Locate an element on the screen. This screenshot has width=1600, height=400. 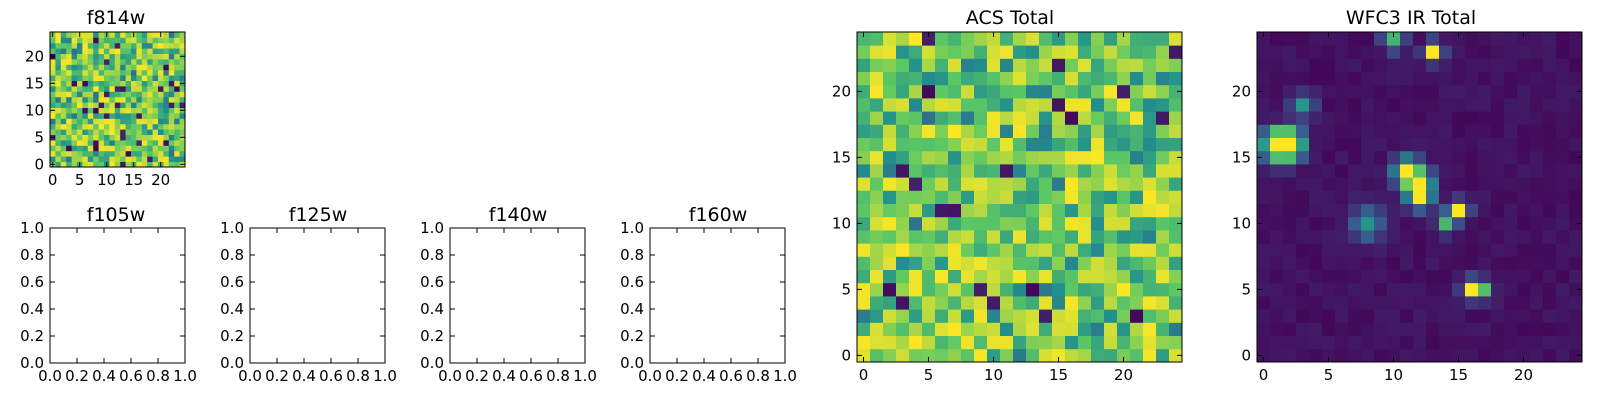
x-tick-label: 1.0 is located at coordinates (585, 376).